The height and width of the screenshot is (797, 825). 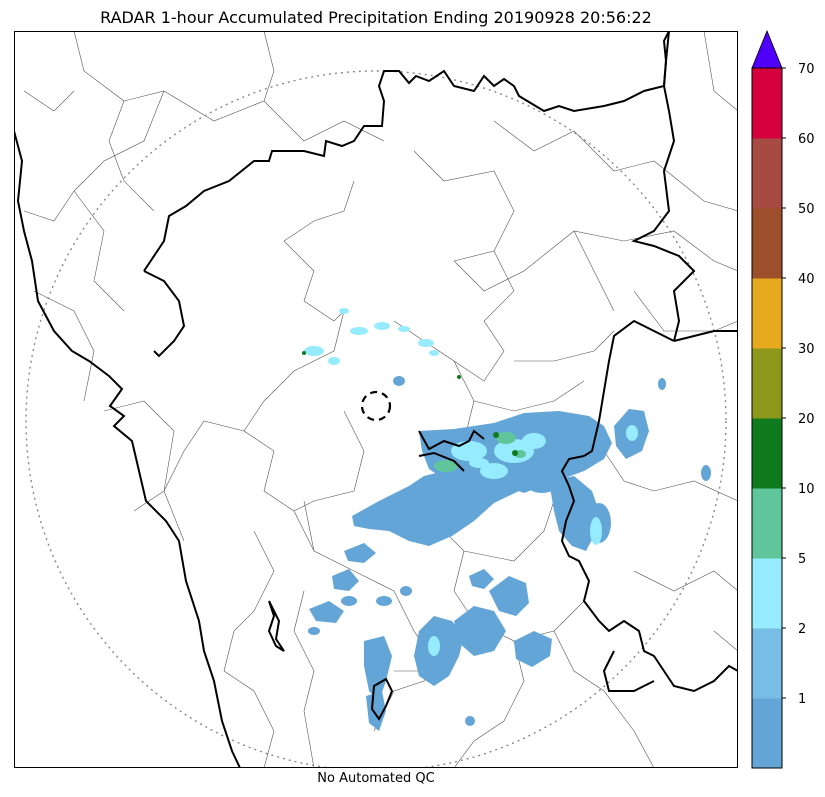 What do you see at coordinates (802, 699) in the screenshot?
I see `colorbar-tick-label: 1` at bounding box center [802, 699].